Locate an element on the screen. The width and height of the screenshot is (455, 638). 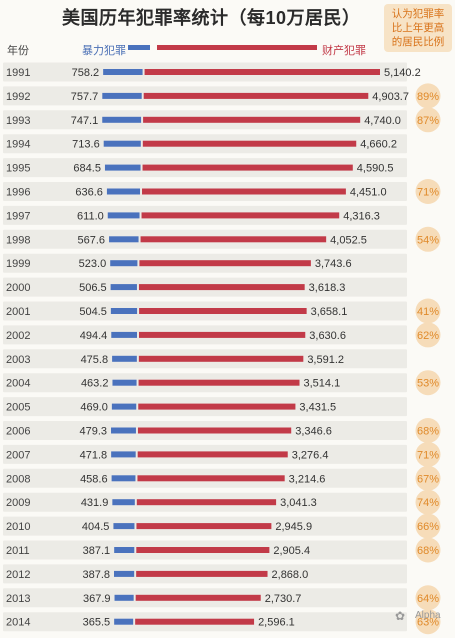
note-line-3: 的居民比例 is located at coordinates (418, 42).